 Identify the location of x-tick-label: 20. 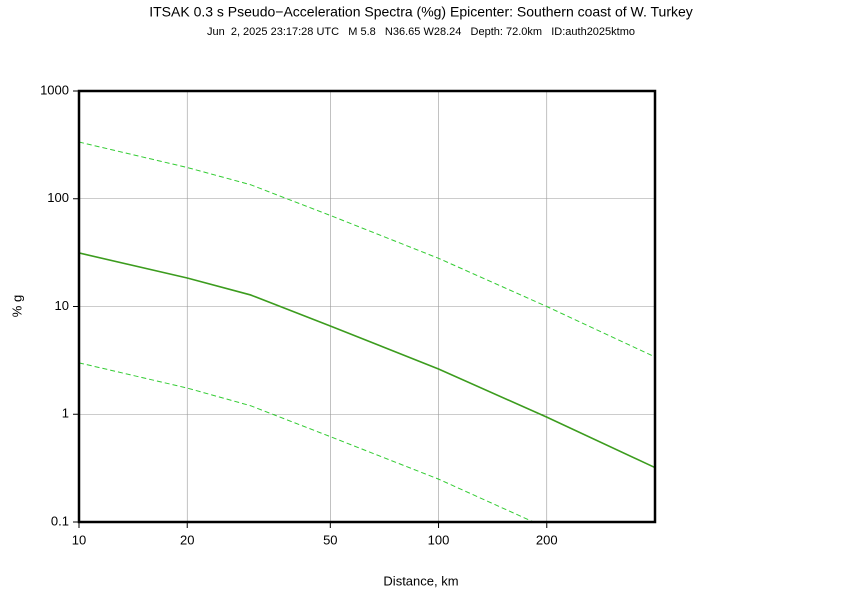
(187, 539).